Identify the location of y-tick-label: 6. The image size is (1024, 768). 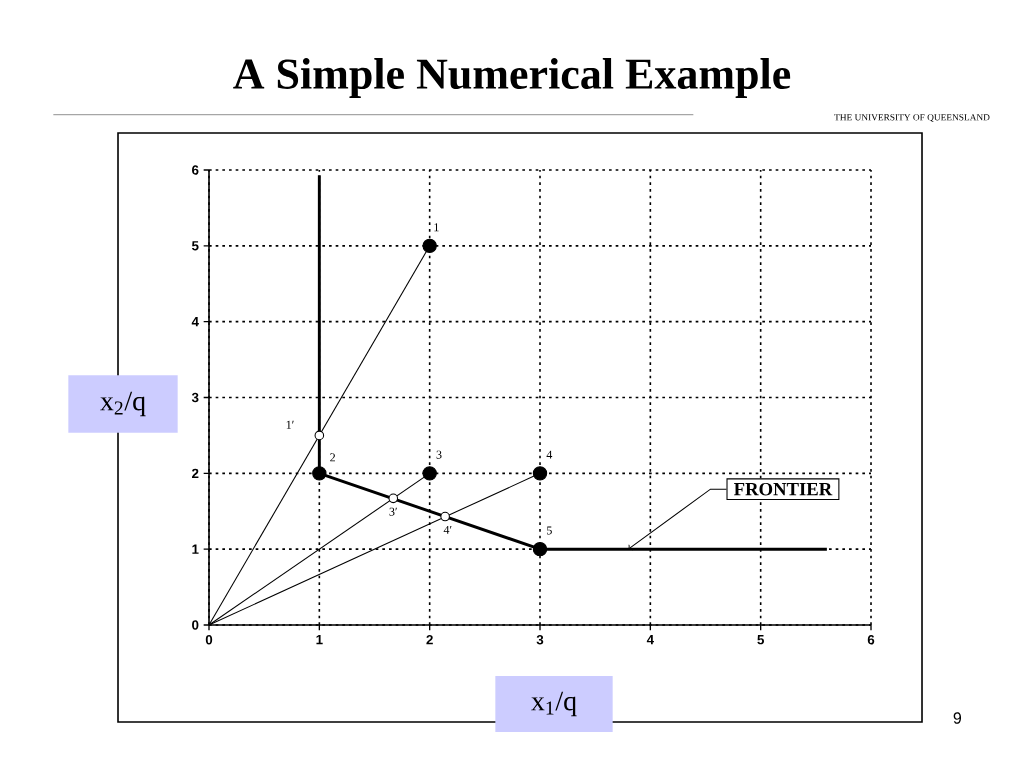
(195, 170).